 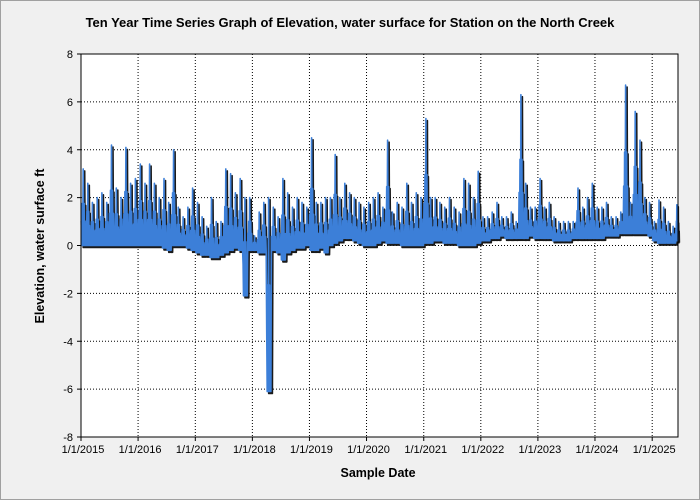 I want to click on y-tick-label: -4, so click(x=68, y=342).